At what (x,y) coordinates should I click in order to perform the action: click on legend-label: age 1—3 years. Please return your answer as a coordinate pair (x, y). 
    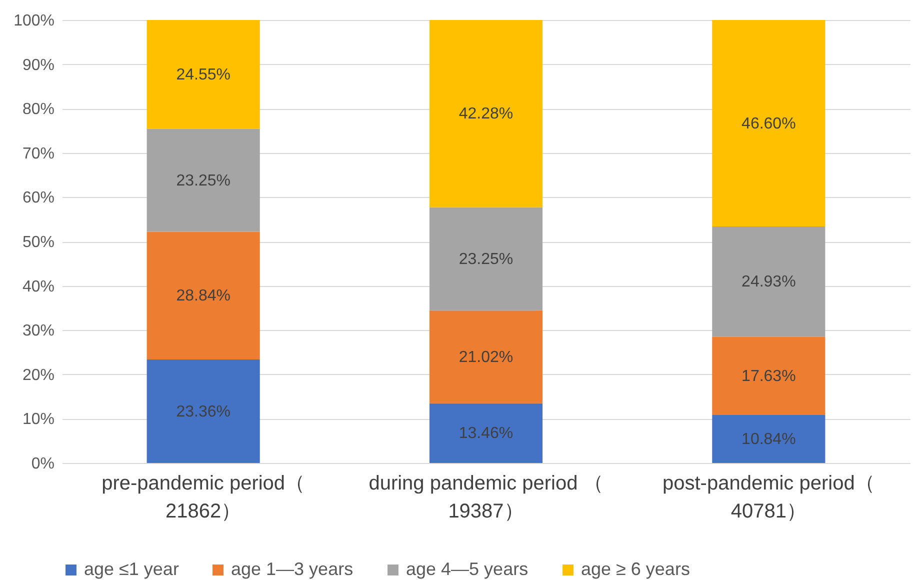
    Looking at the image, I should click on (292, 569).